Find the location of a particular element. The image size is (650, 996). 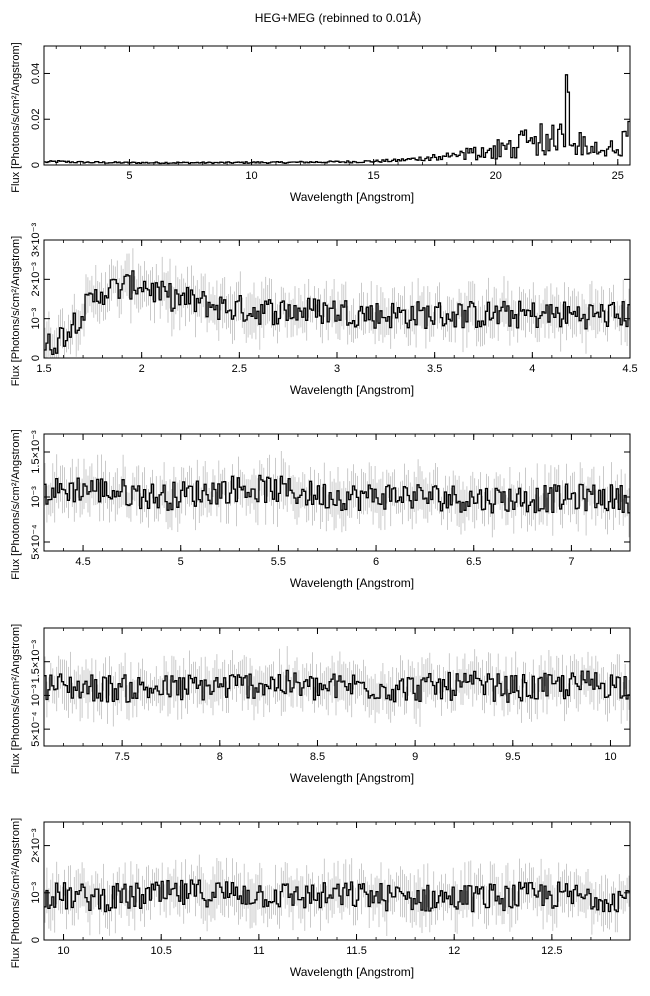

x-tick-label: 10.5 is located at coordinates (160, 951).